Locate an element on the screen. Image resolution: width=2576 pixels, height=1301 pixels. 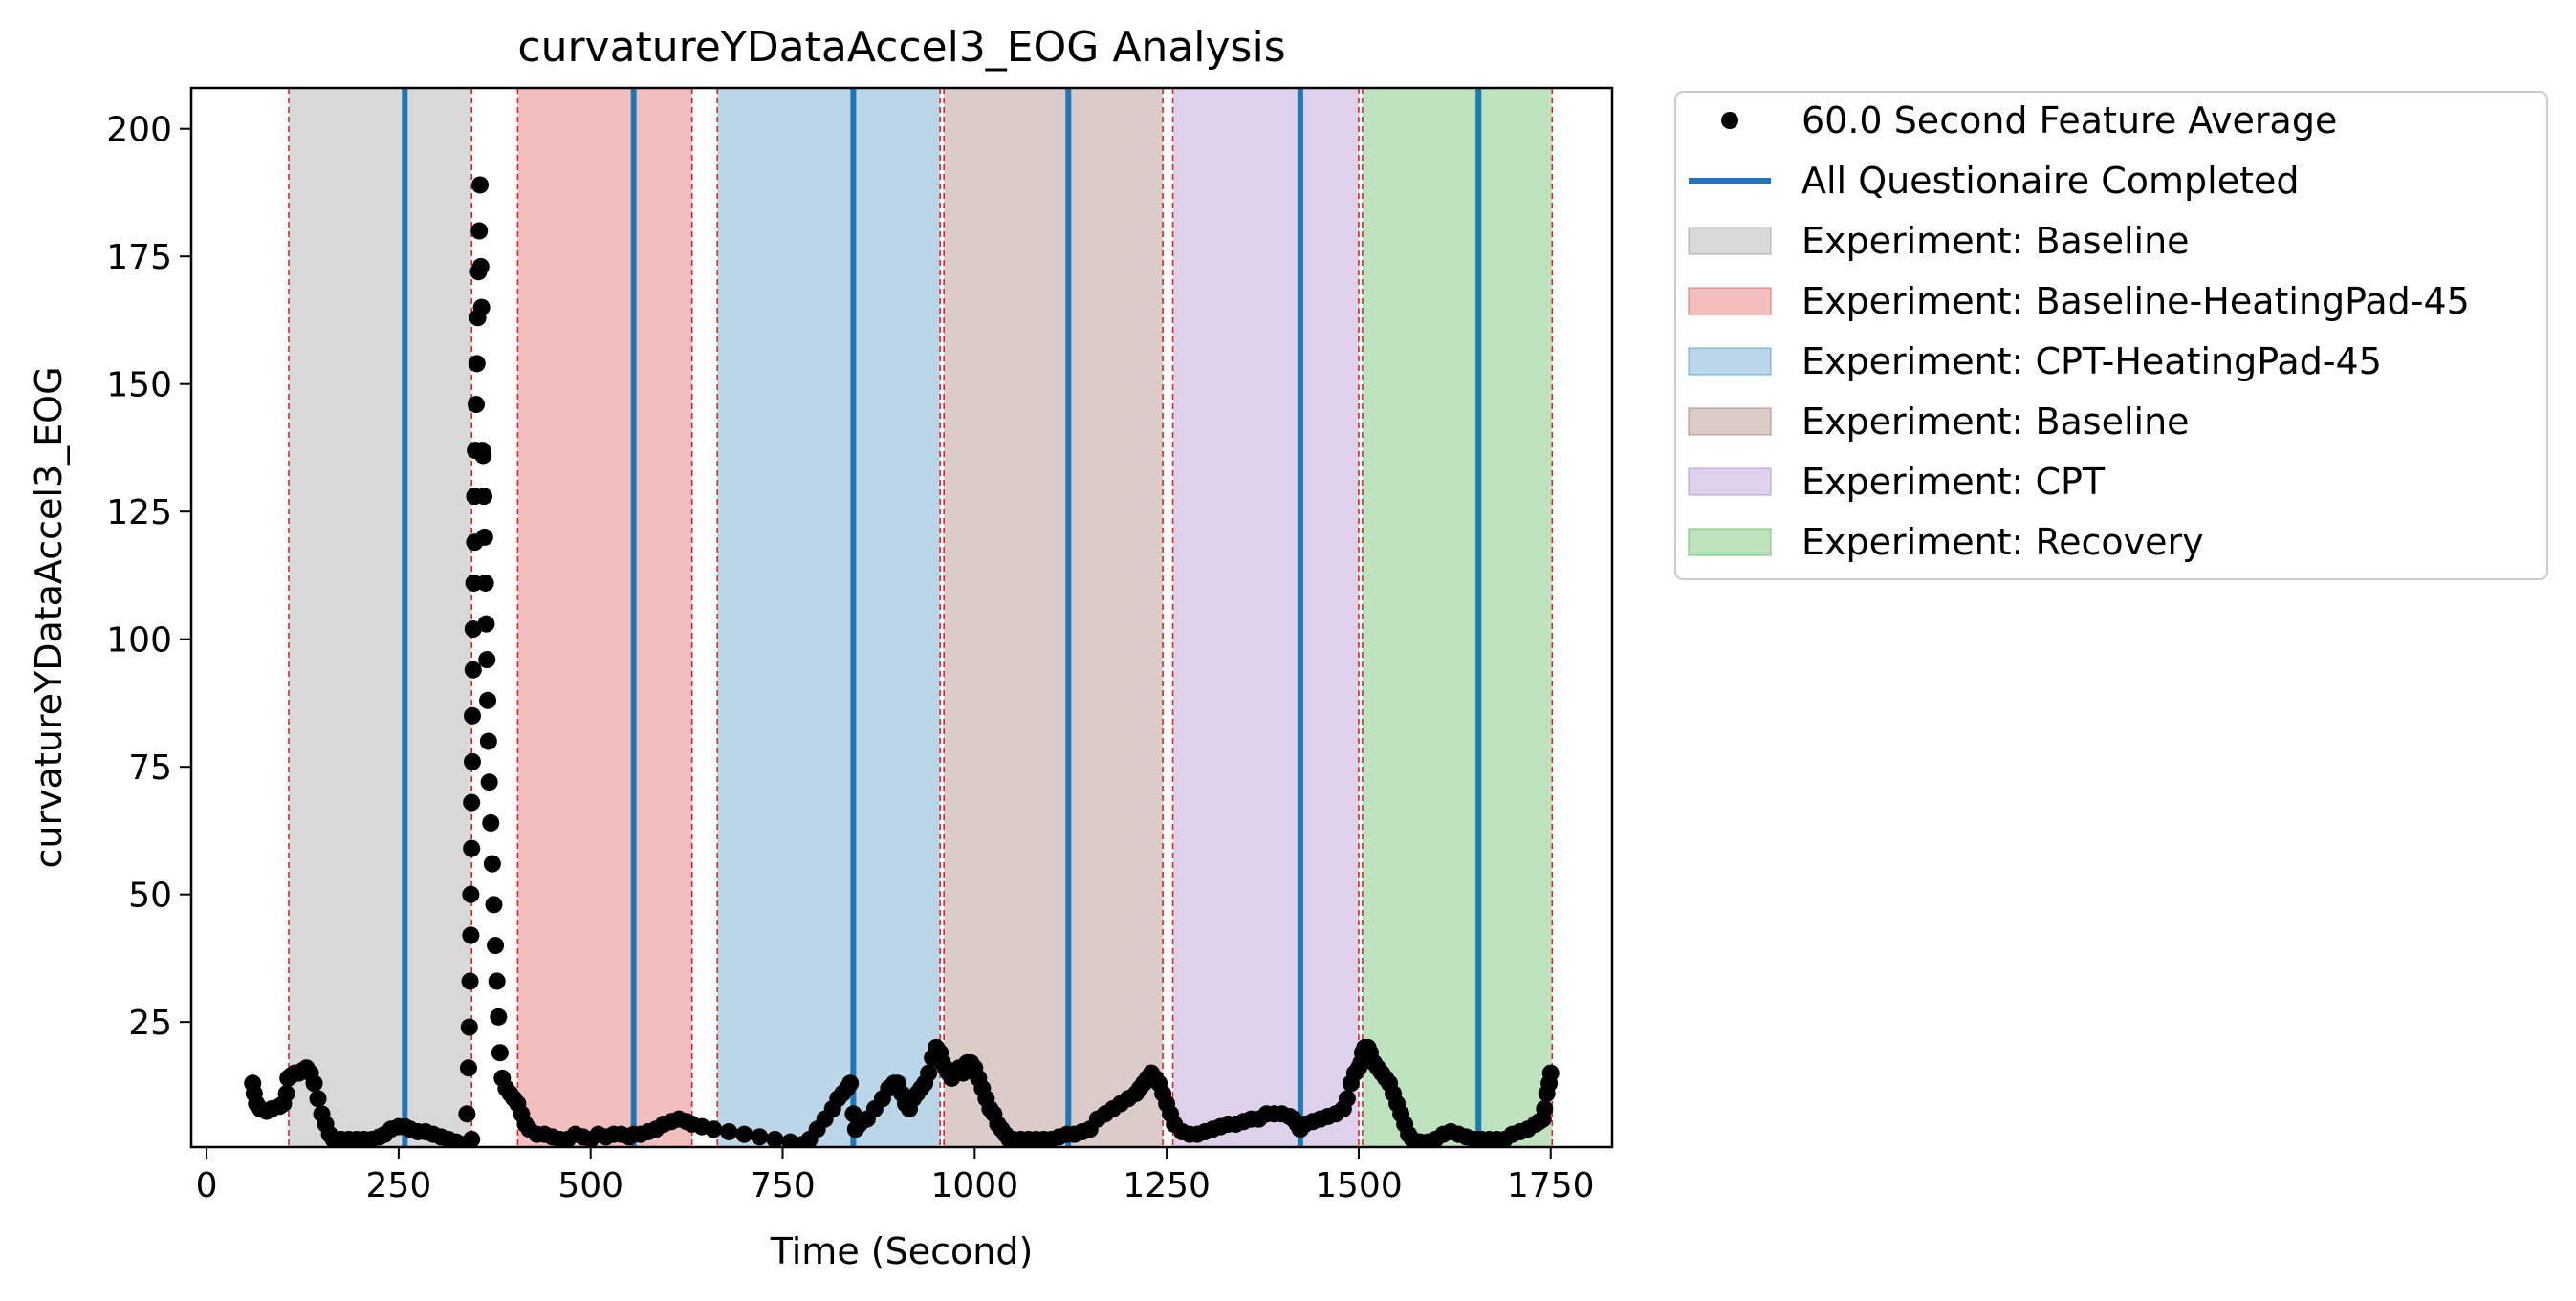
chart-title: curvatureYDataAccel3_EOG Analysis is located at coordinates (901, 47).